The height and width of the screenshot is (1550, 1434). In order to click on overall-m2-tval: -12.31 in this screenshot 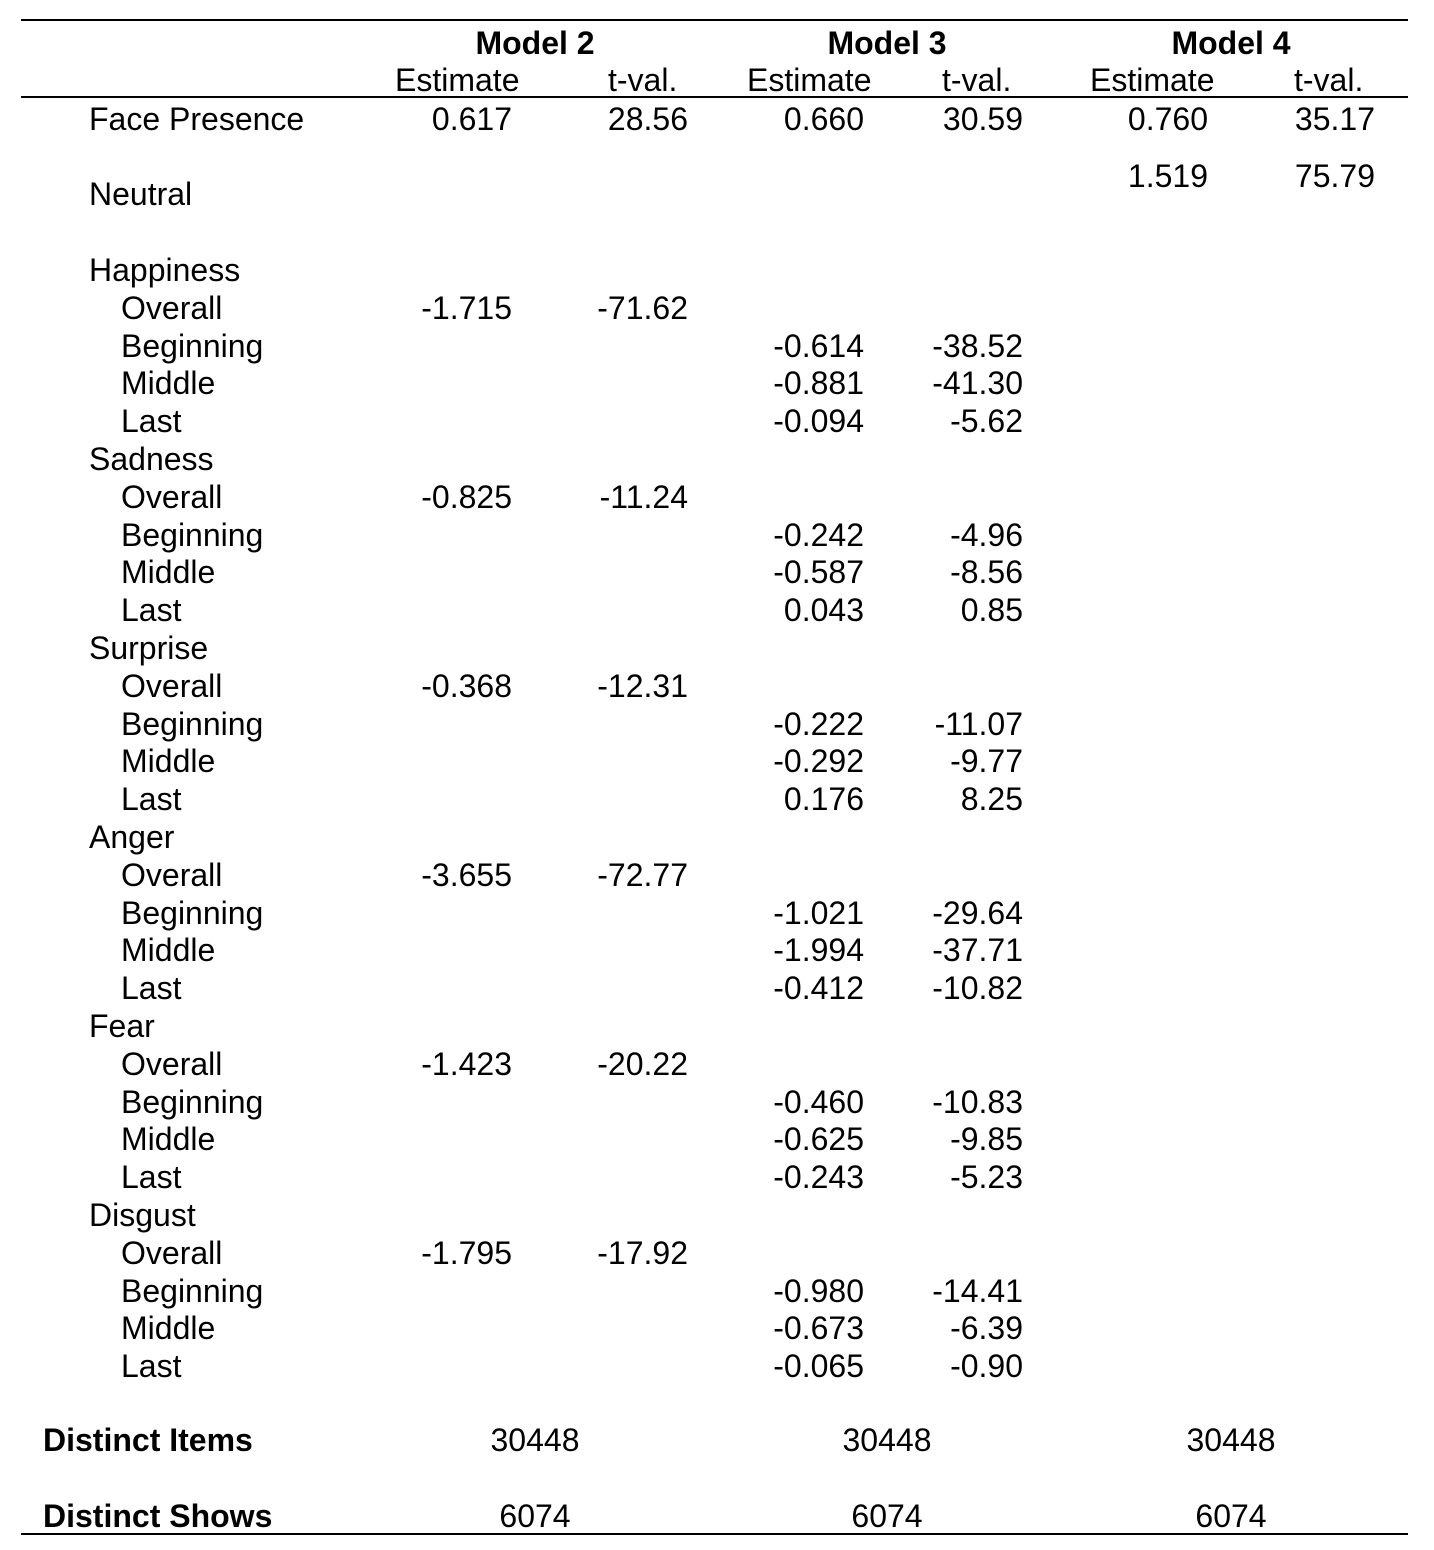, I will do `click(642, 686)`.